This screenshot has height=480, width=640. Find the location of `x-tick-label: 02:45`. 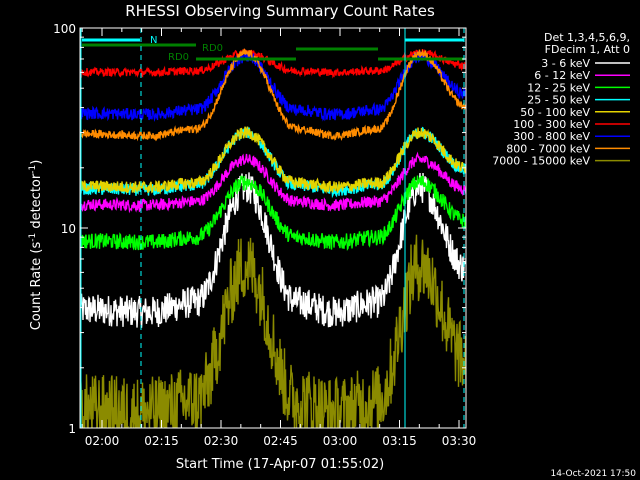

x-tick-label: 02:45 is located at coordinates (280, 441).